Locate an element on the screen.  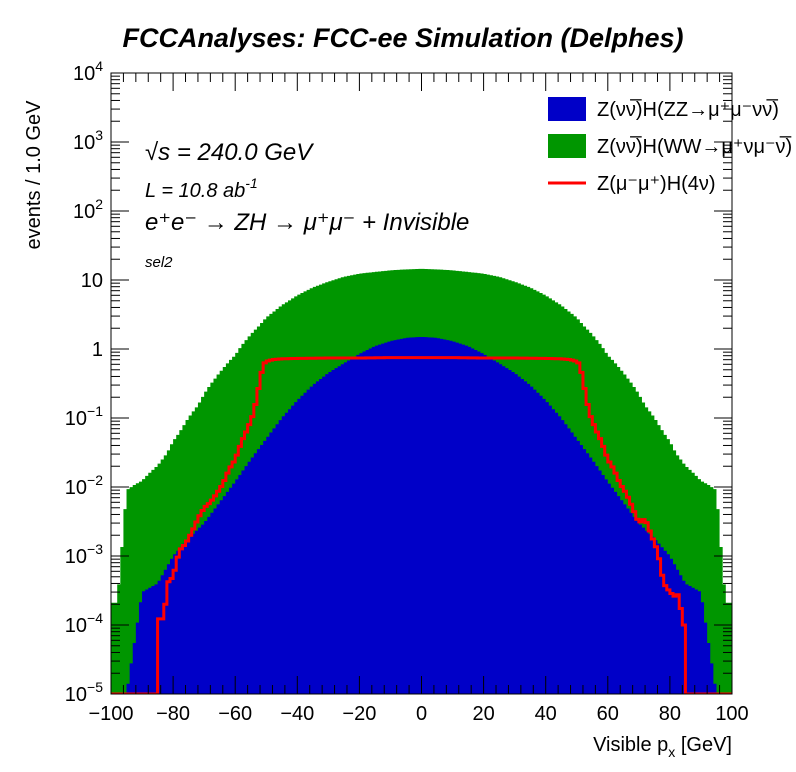
x-tick-label: 20 is located at coordinates (483, 714).